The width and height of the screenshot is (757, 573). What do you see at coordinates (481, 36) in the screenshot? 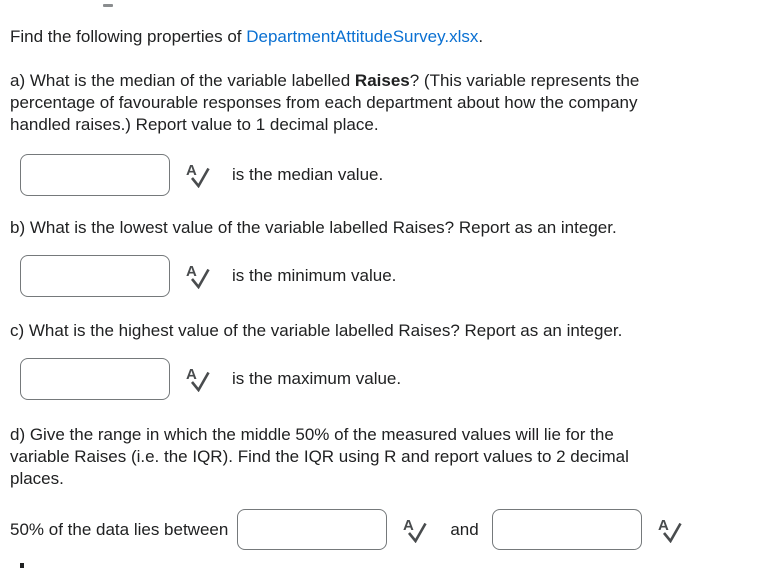
I see `intro-period: .` at bounding box center [481, 36].